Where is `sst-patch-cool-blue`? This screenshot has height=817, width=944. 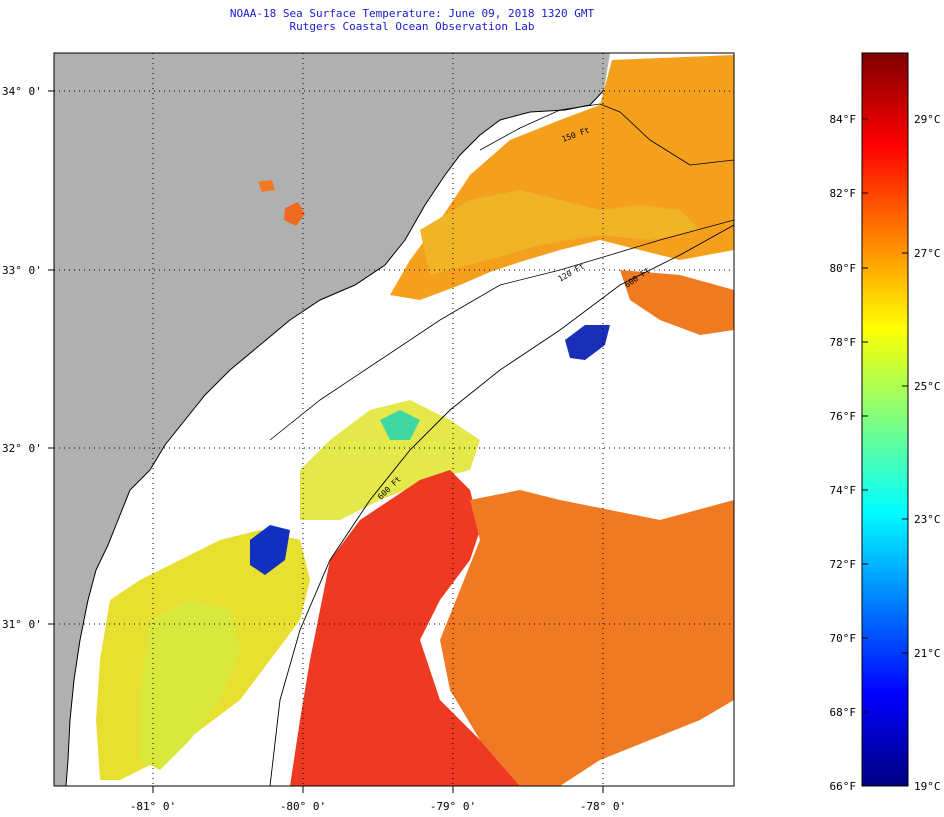 sst-patch-cool-blue is located at coordinates (587, 342).